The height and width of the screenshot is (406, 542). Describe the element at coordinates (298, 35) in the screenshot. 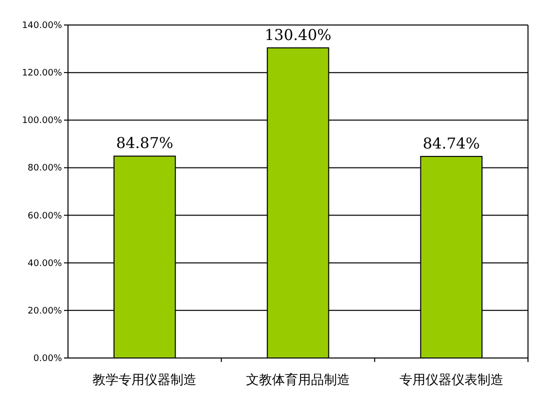

I see `data-label: 130.40%` at that location.